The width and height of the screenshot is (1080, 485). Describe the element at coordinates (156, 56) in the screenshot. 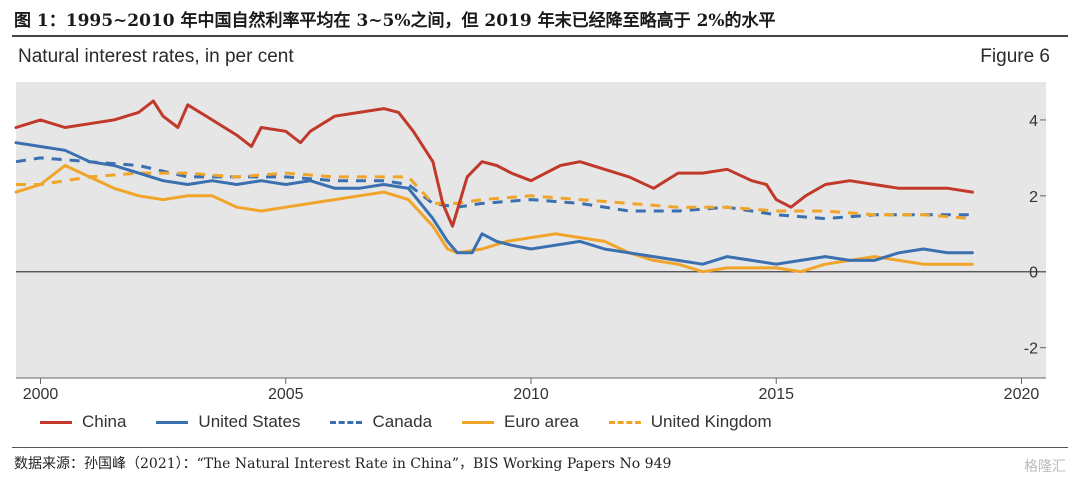

I see `chart-title: Natural interest rates, in per cent` at that location.